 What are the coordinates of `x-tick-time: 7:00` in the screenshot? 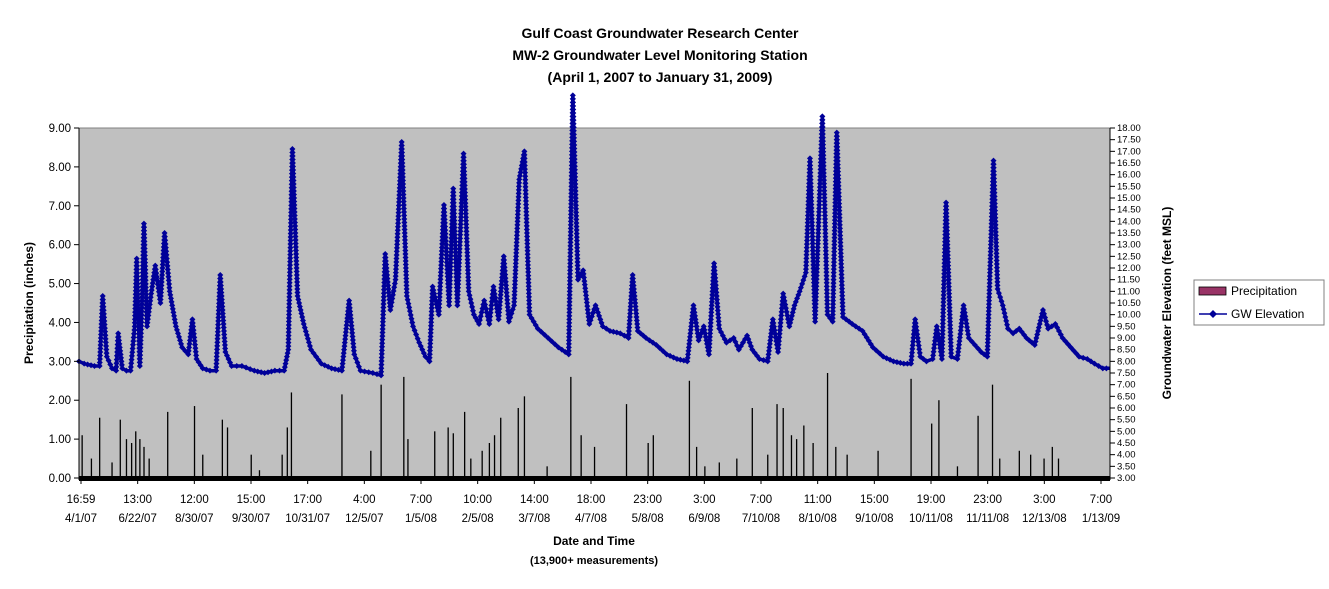 It's located at (421, 500).